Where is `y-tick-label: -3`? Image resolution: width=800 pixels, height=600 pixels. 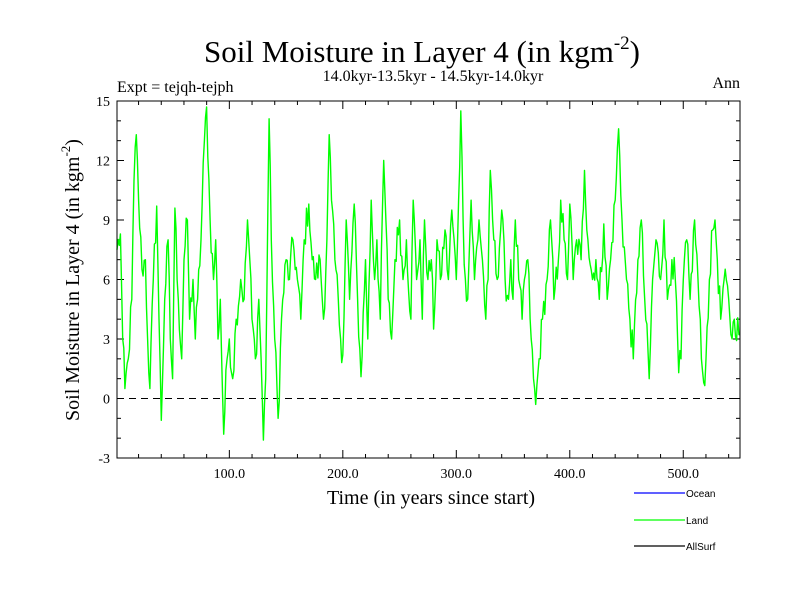 y-tick-label: -3 is located at coordinates (104, 459).